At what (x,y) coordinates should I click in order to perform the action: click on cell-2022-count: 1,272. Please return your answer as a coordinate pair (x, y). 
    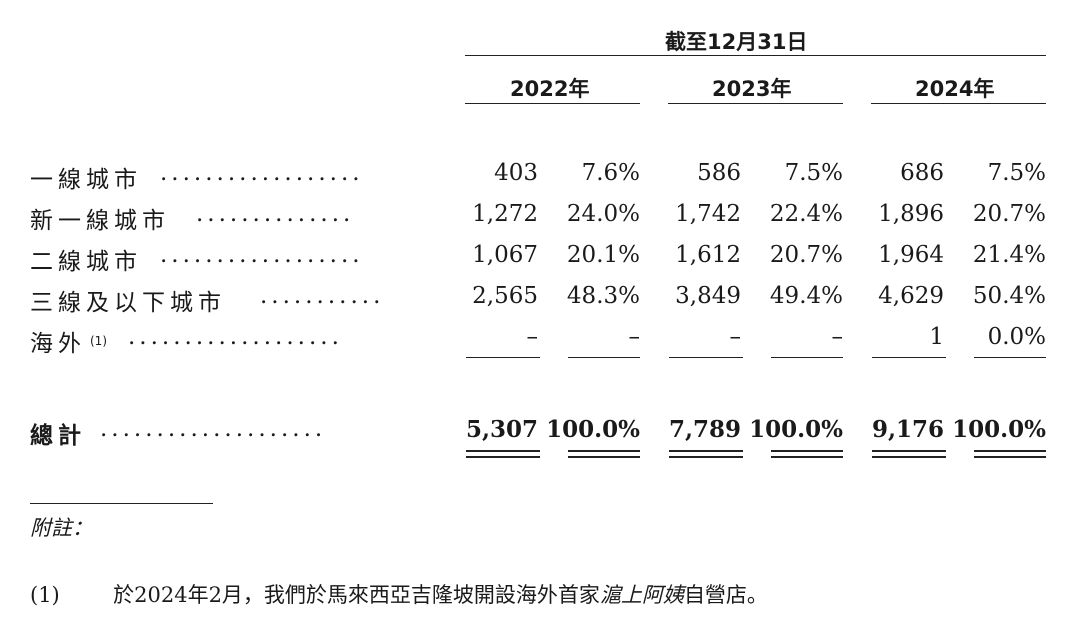
    Looking at the image, I should click on (505, 214).